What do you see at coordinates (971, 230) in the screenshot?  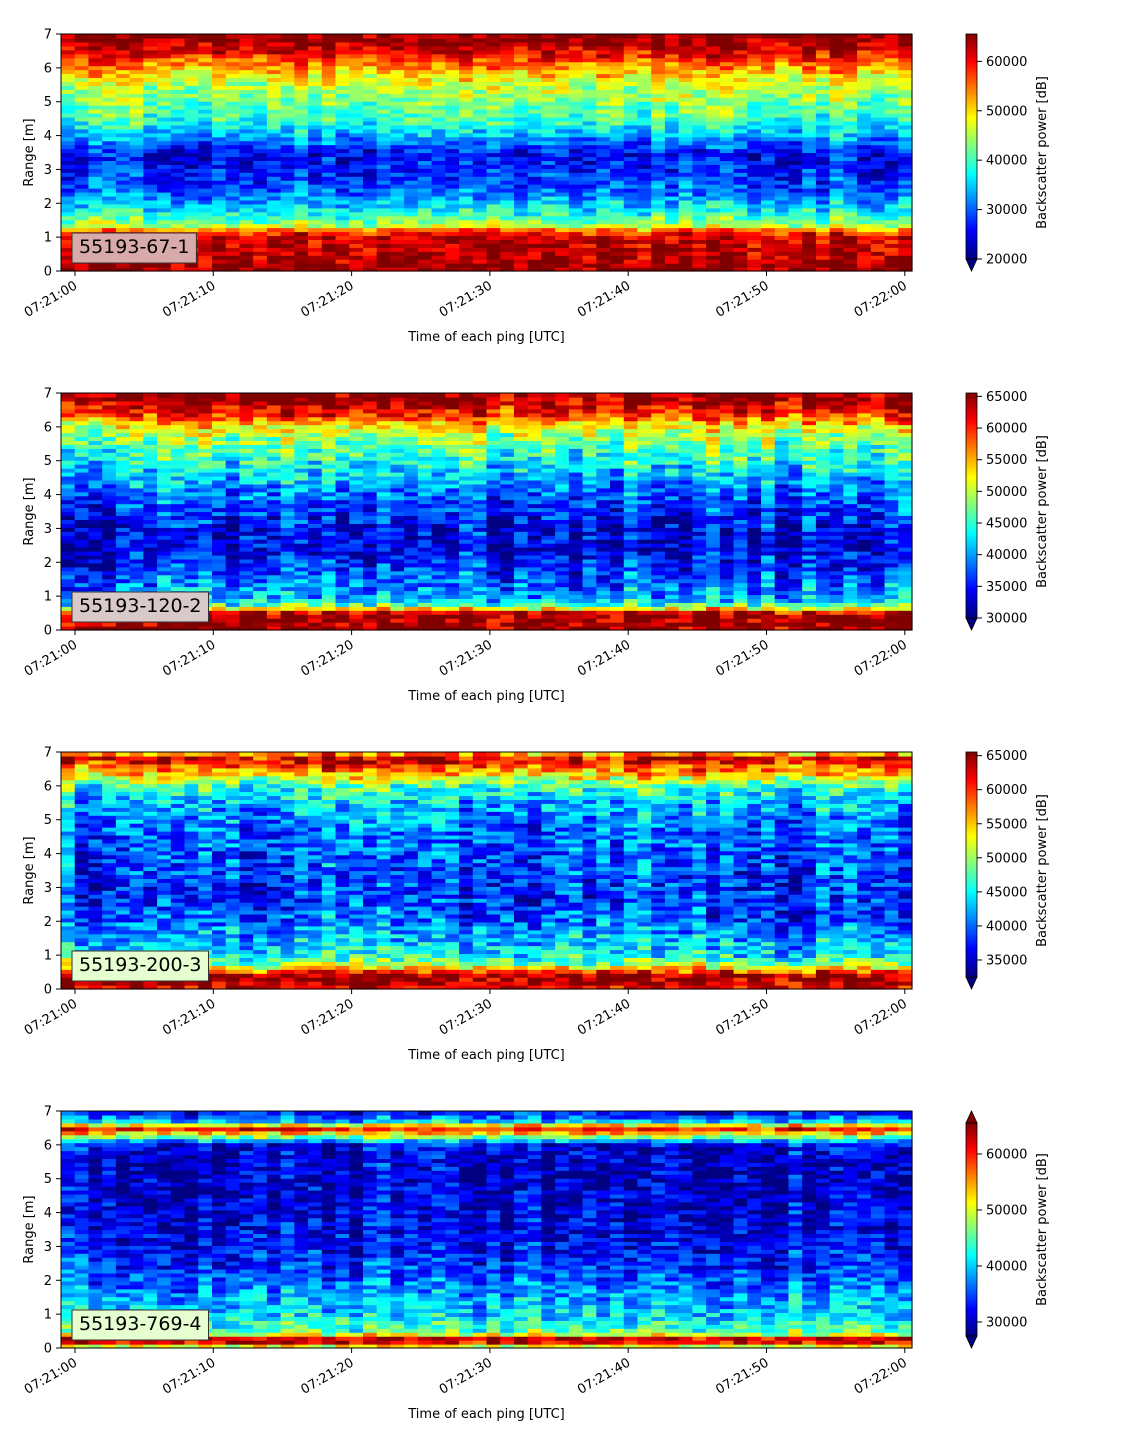 I see `colorbar-segment` at bounding box center [971, 230].